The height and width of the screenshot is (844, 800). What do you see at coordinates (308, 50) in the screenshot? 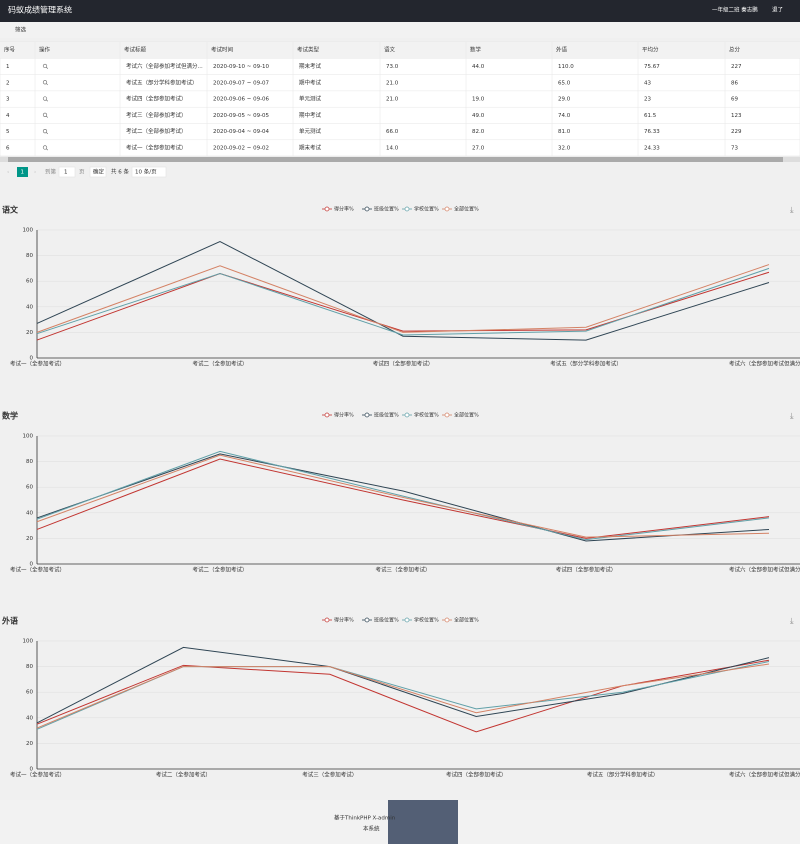
I see `column-header: 考试类型` at bounding box center [308, 50].